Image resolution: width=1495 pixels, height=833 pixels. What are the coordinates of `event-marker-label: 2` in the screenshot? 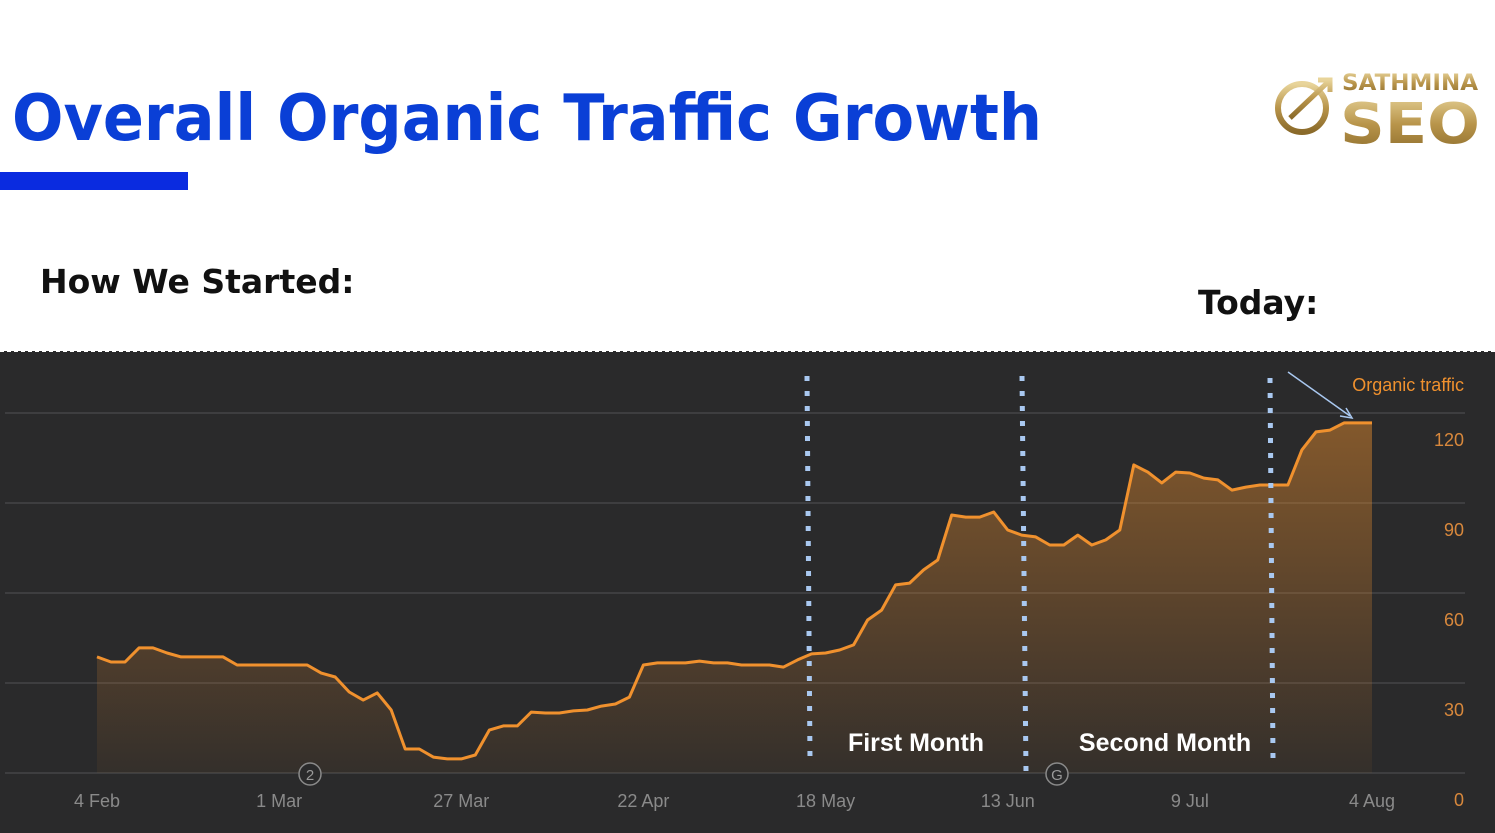 It's located at (310, 775).